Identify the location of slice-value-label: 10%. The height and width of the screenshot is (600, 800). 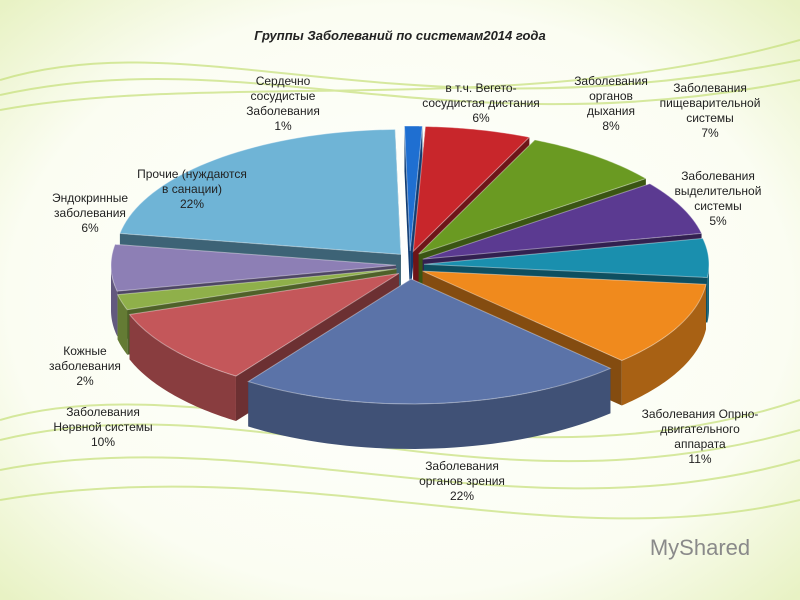
(103, 442).